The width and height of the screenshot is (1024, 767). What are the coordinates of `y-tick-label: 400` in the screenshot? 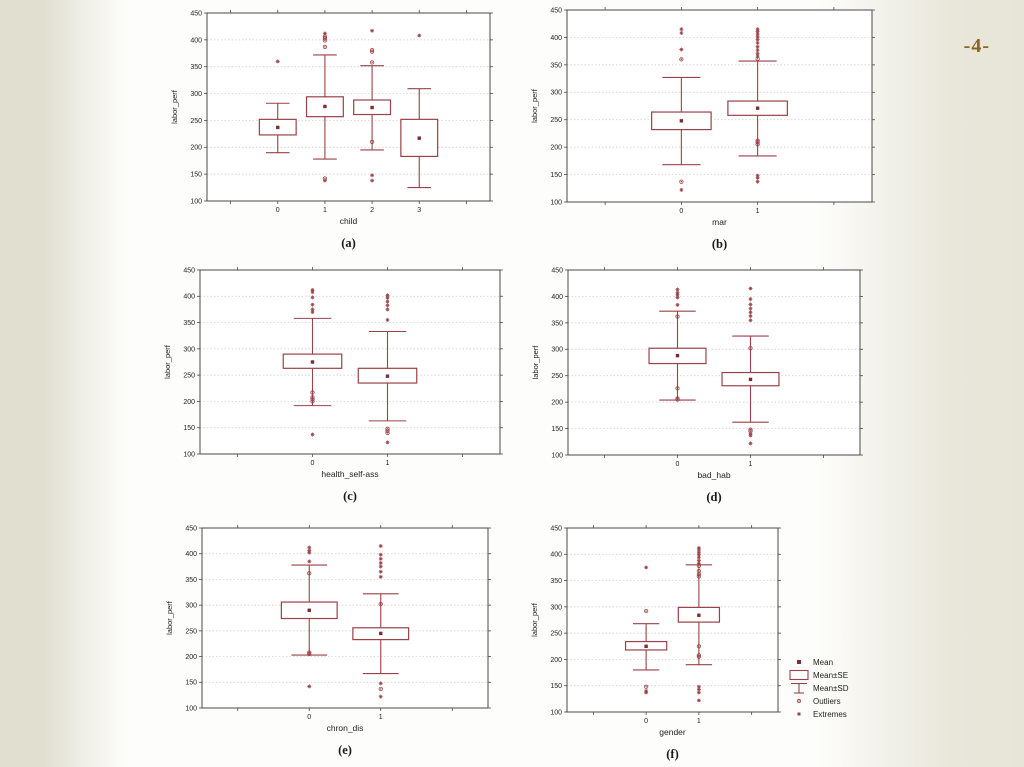 It's located at (196, 40).